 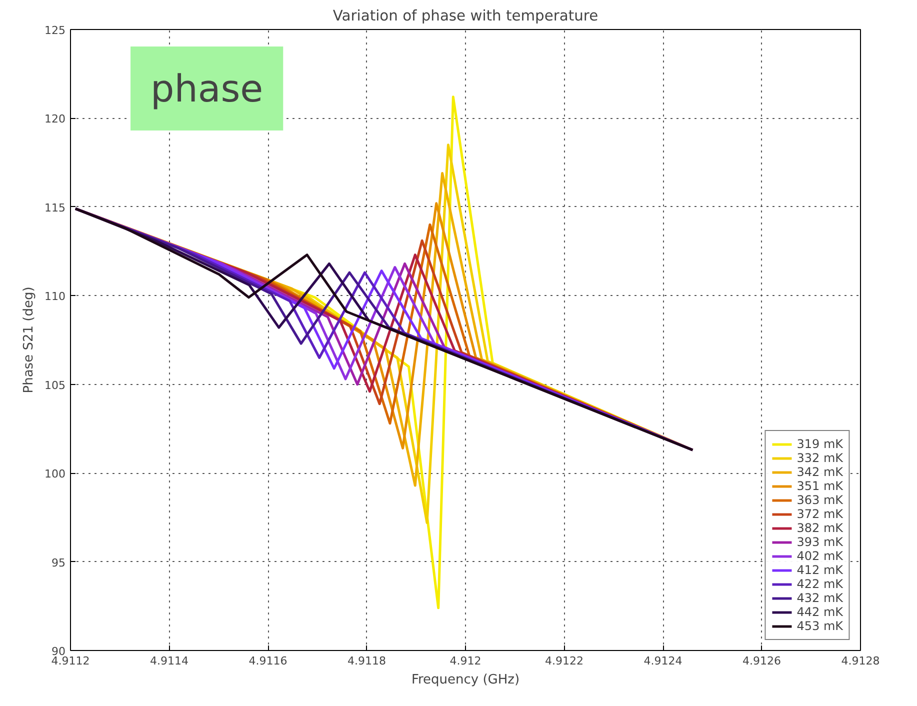 What do you see at coordinates (819, 612) in the screenshot?
I see `legend-label: 442 mK` at bounding box center [819, 612].